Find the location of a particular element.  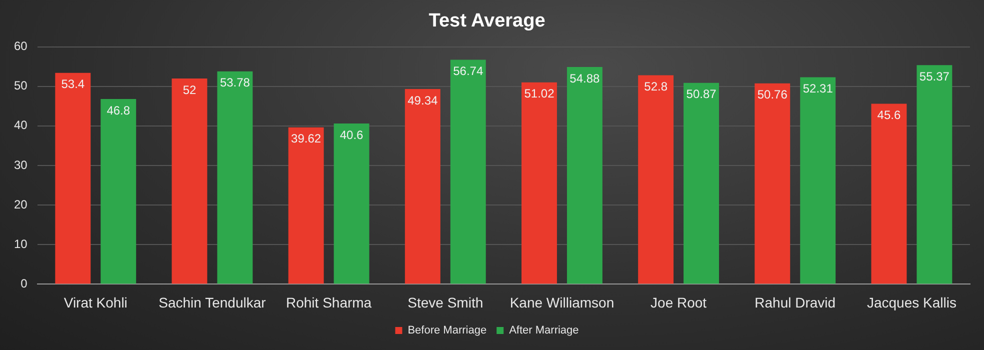

data-label: 50.87 is located at coordinates (701, 94).